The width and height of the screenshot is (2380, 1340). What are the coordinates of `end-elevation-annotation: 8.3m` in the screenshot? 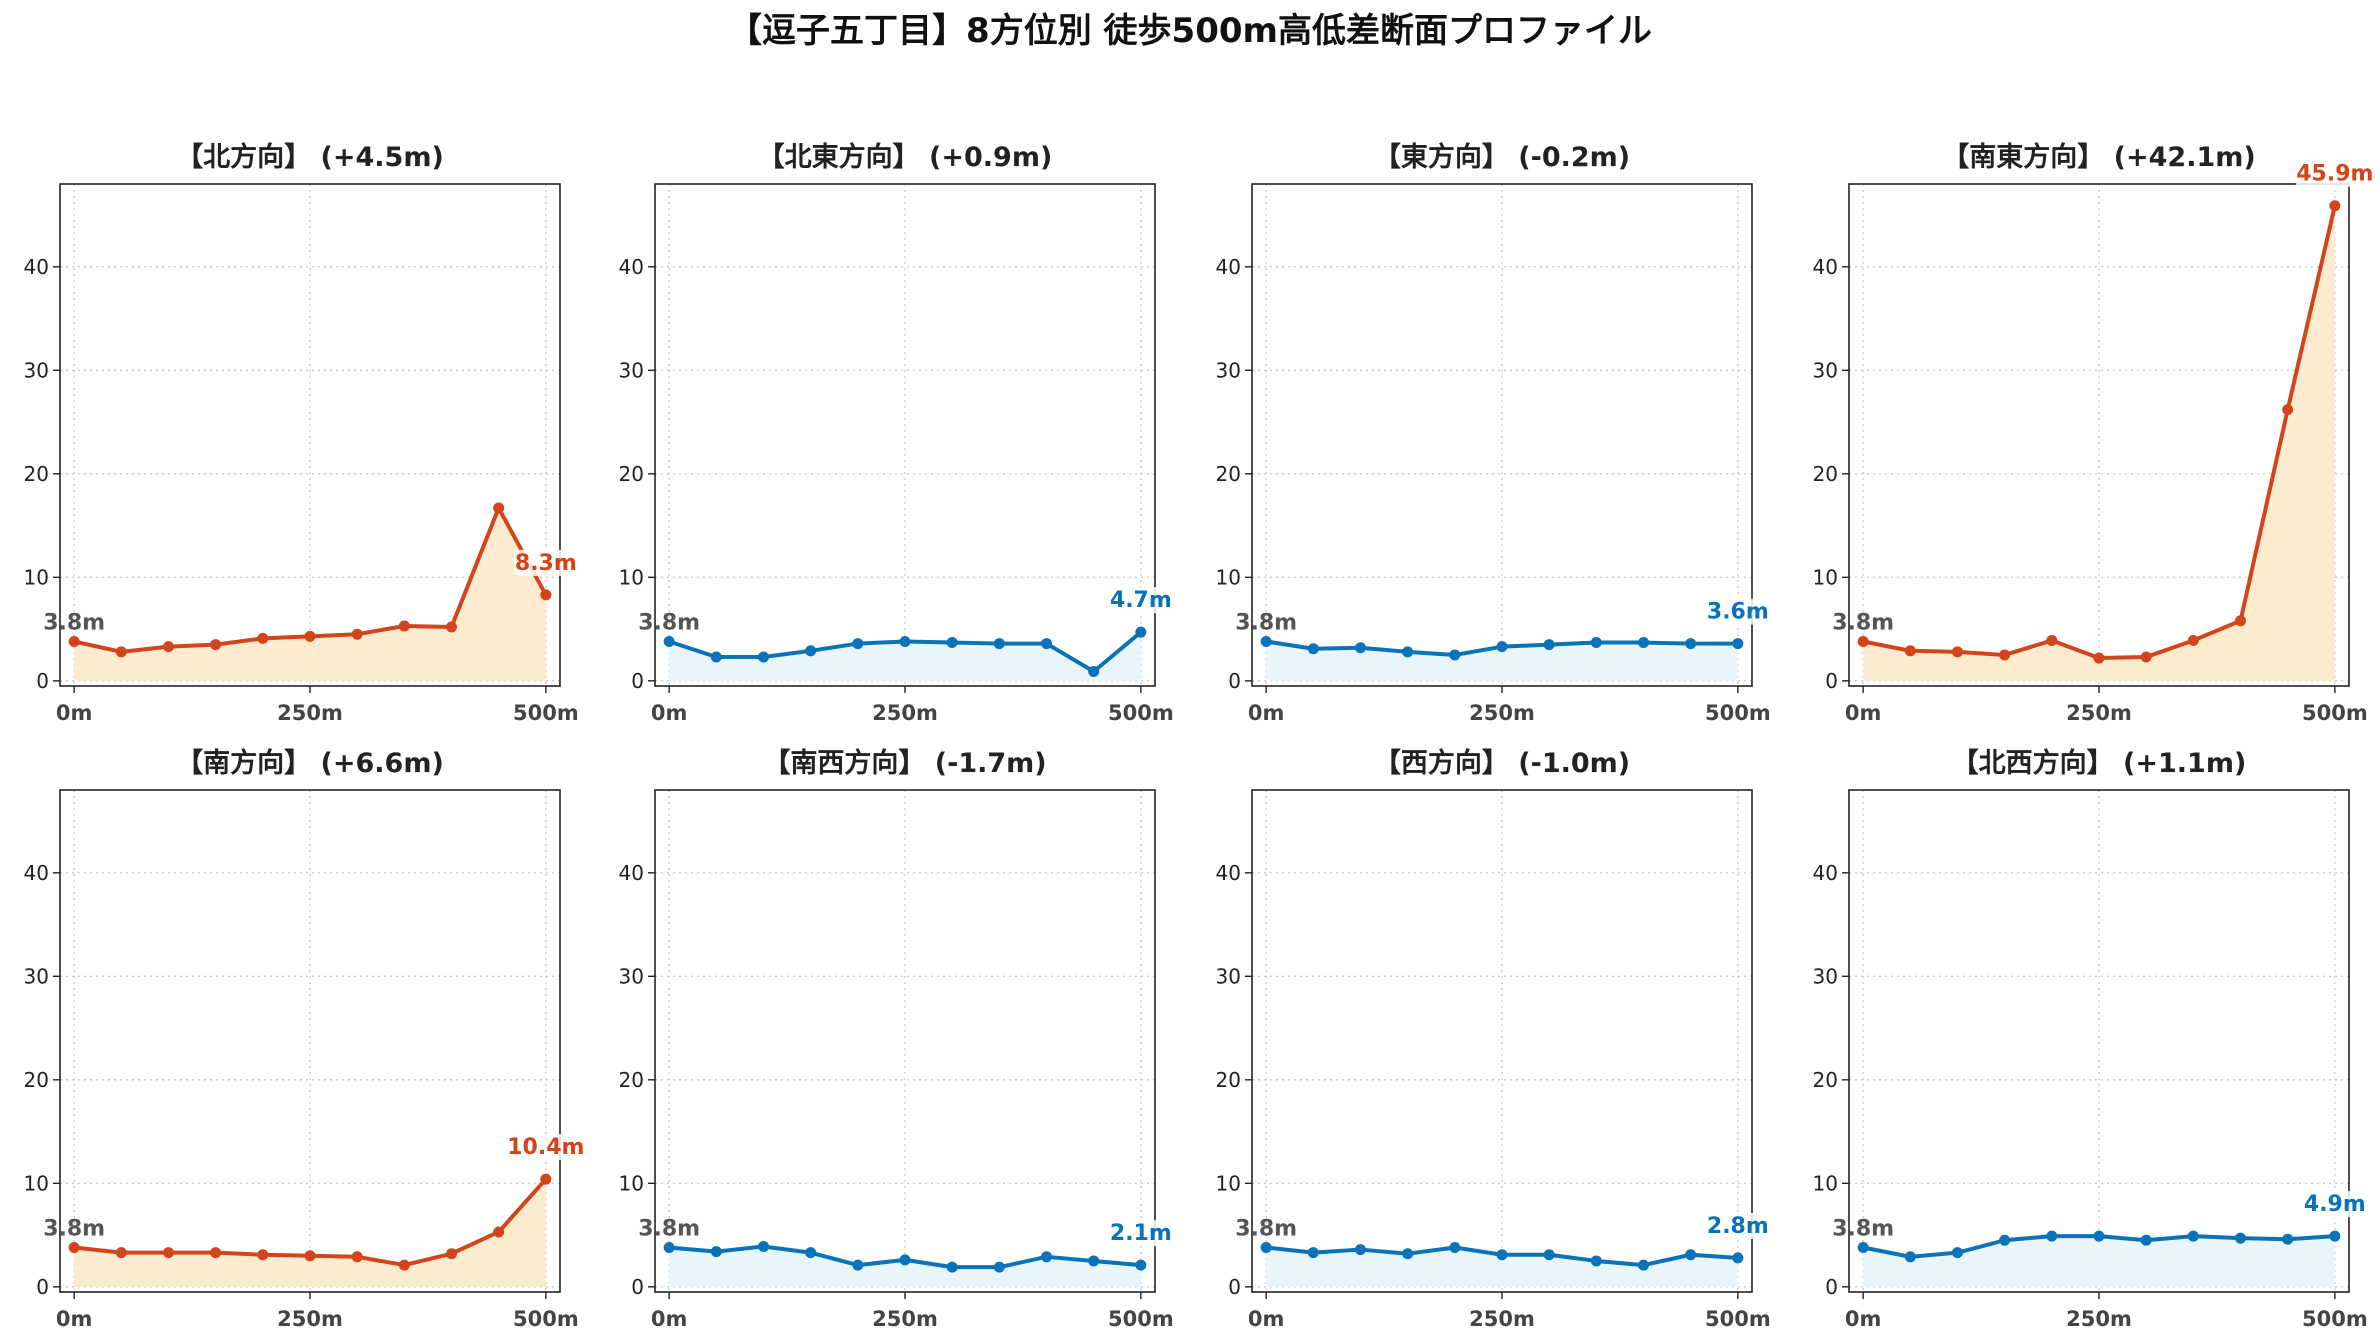 It's located at (545, 562).